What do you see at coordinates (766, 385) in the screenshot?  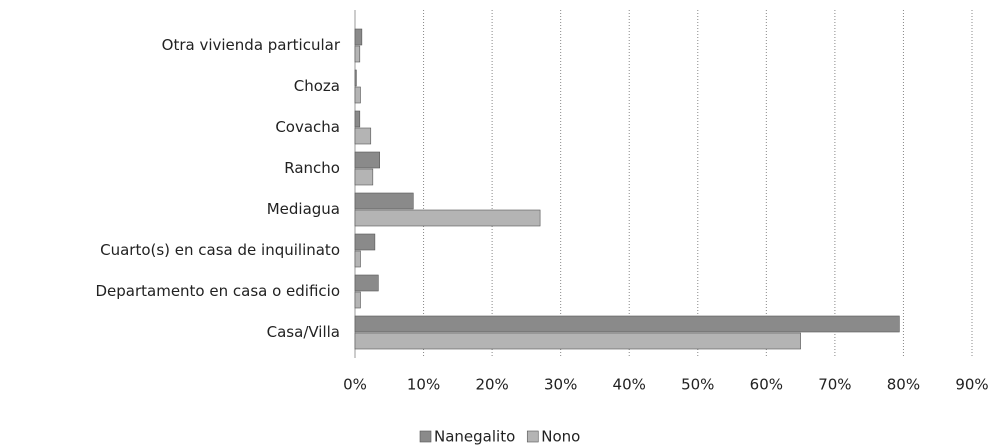 I see `x-tick-label: 60%` at bounding box center [766, 385].